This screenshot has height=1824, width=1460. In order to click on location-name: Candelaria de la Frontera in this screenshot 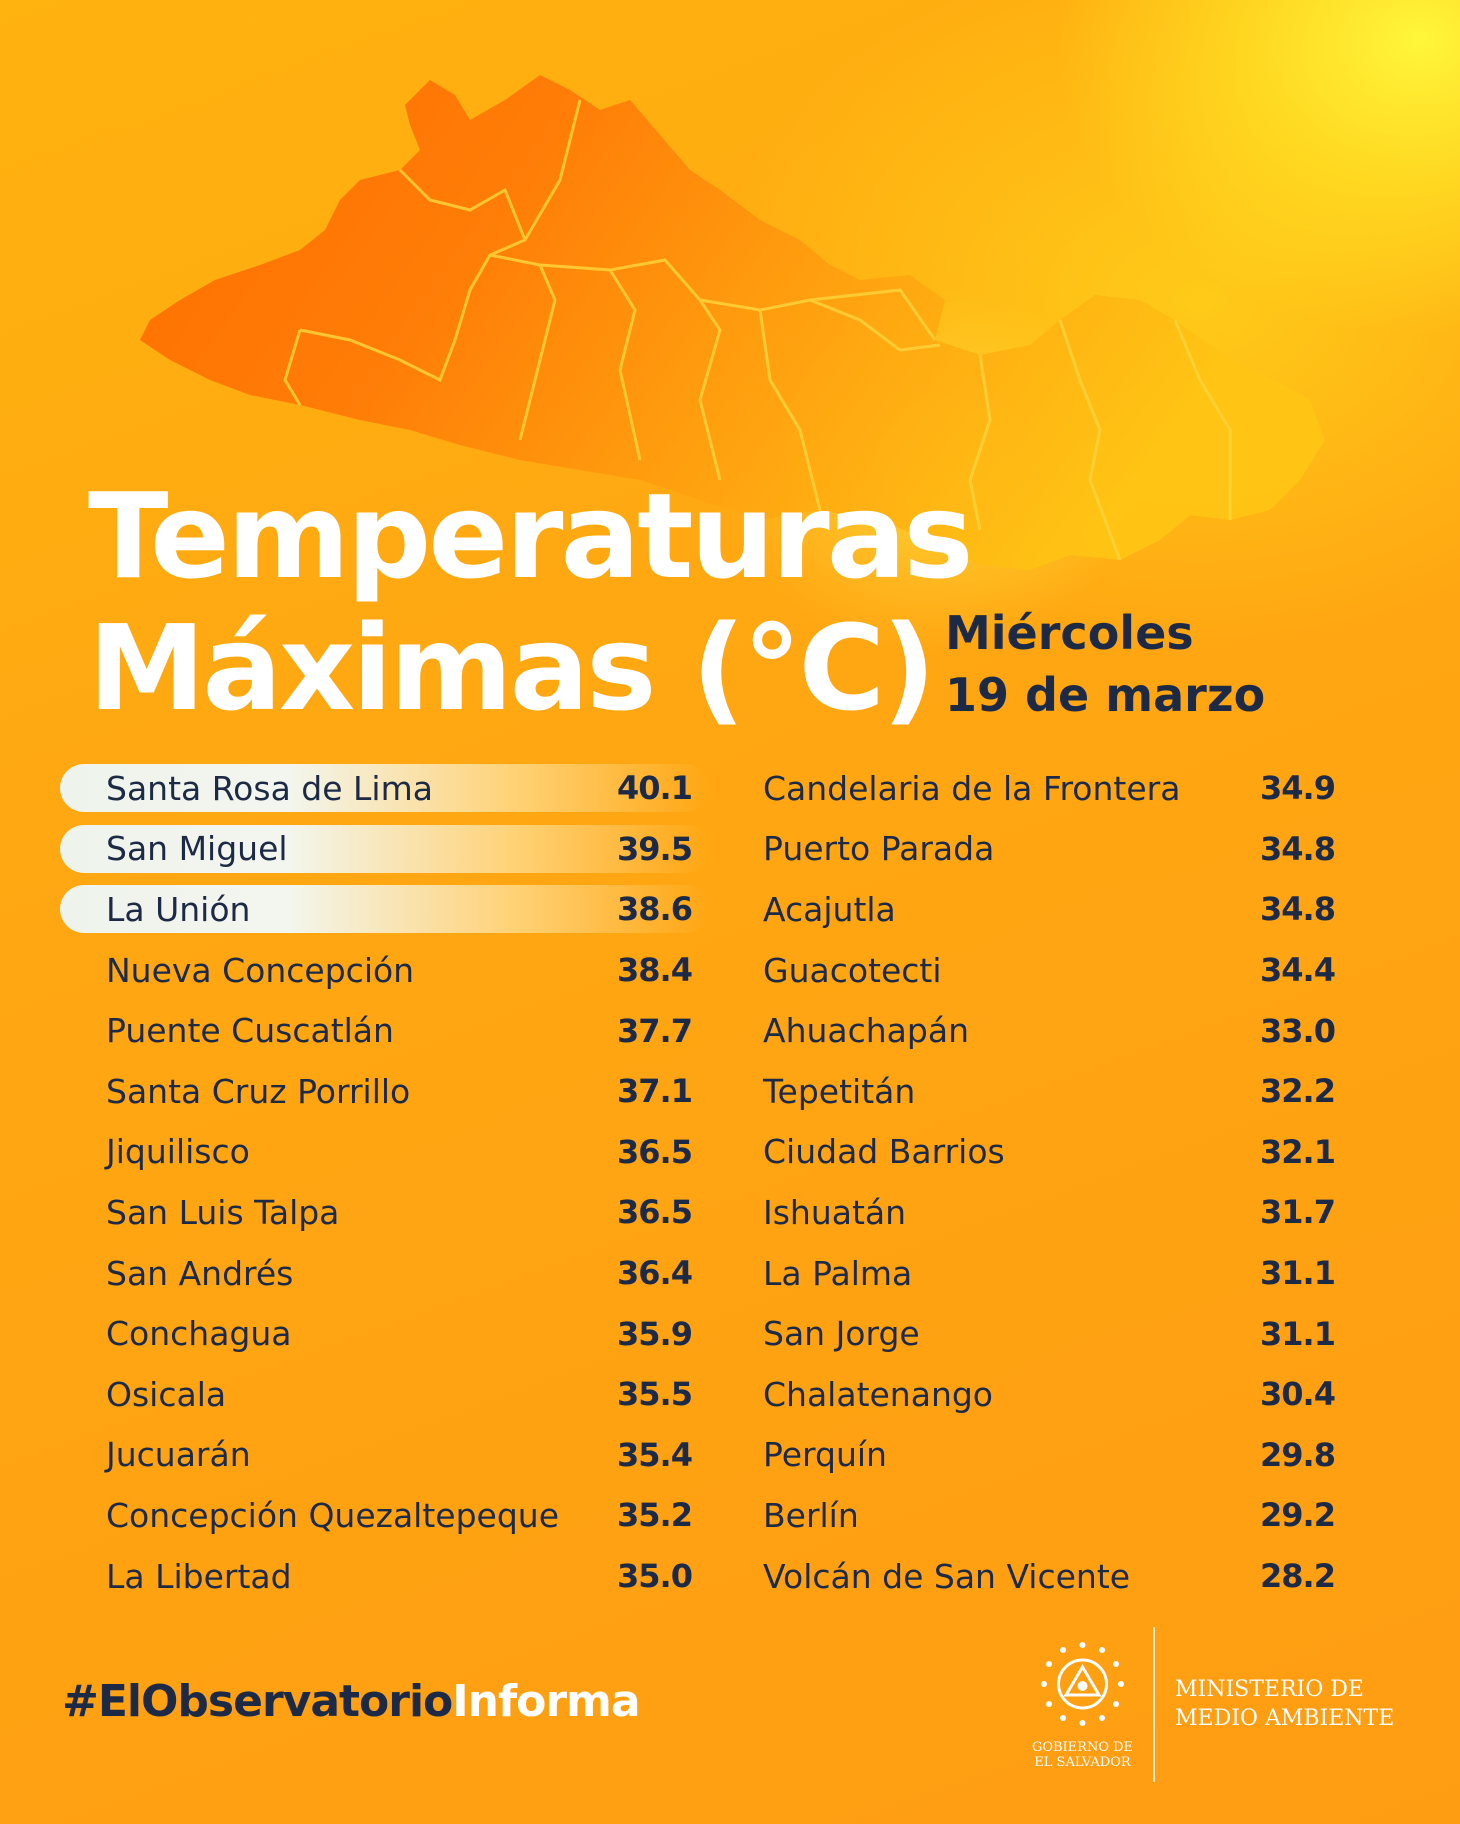, I will do `click(972, 788)`.